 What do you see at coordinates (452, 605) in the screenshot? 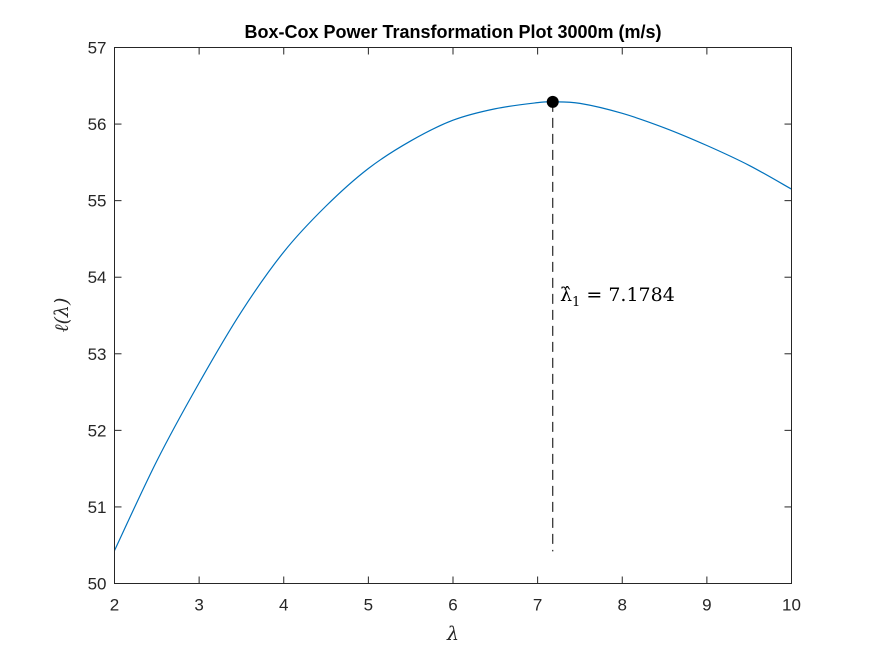
I see `x-tick-label: 6` at bounding box center [452, 605].